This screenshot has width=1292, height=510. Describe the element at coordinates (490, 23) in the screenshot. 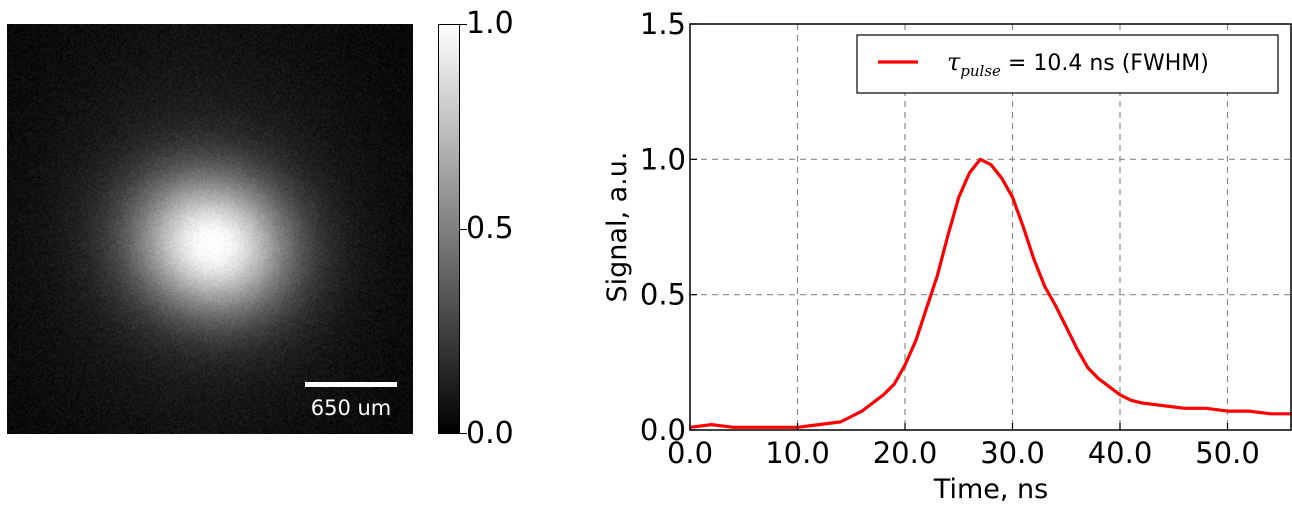

I see `colorbar-label-max: 1.0` at that location.